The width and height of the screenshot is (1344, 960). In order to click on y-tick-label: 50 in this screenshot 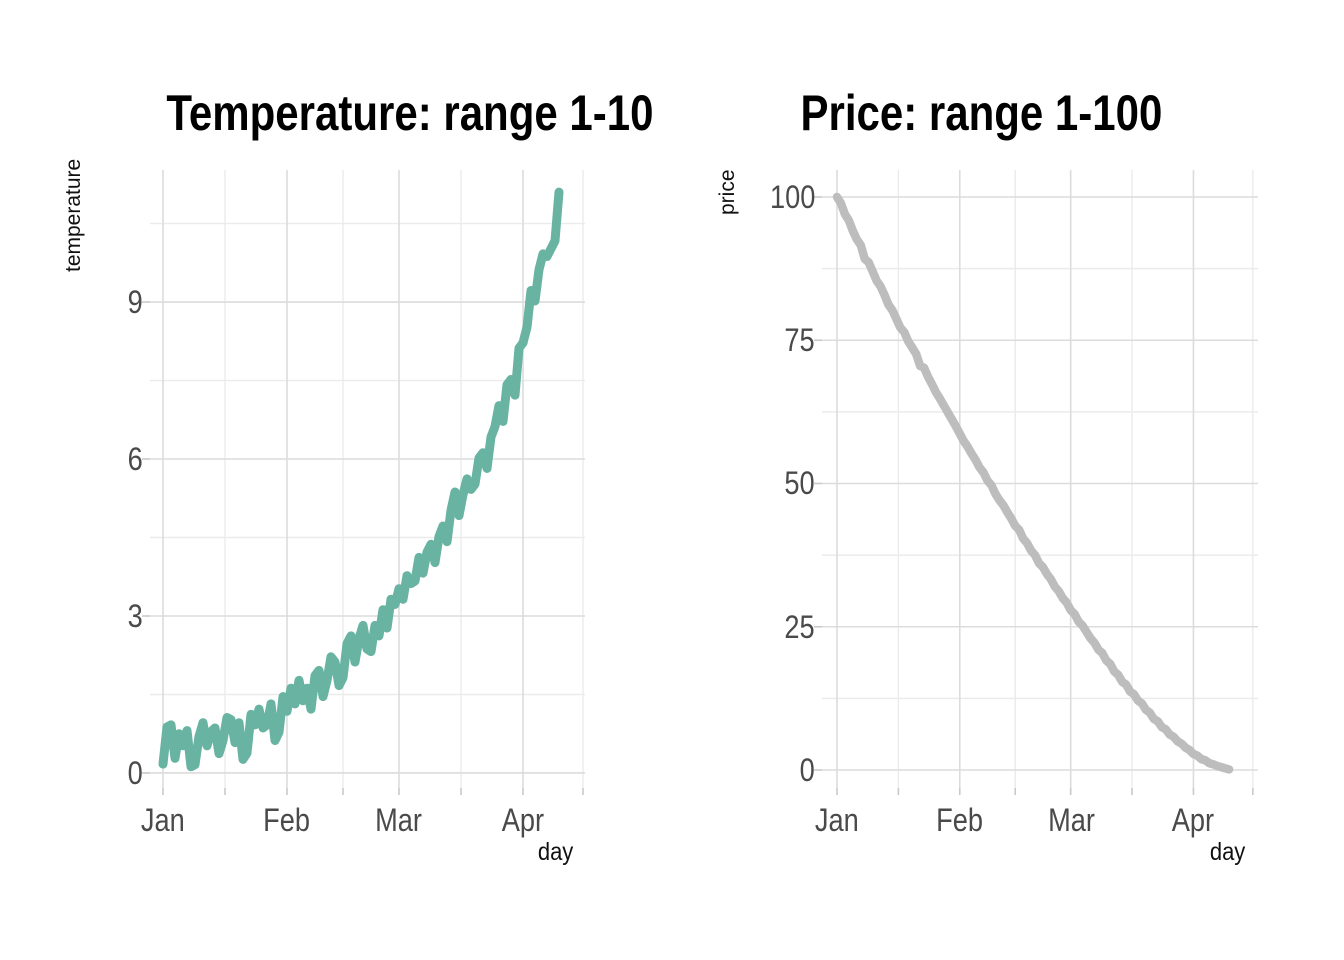, I will do `click(799, 483)`.